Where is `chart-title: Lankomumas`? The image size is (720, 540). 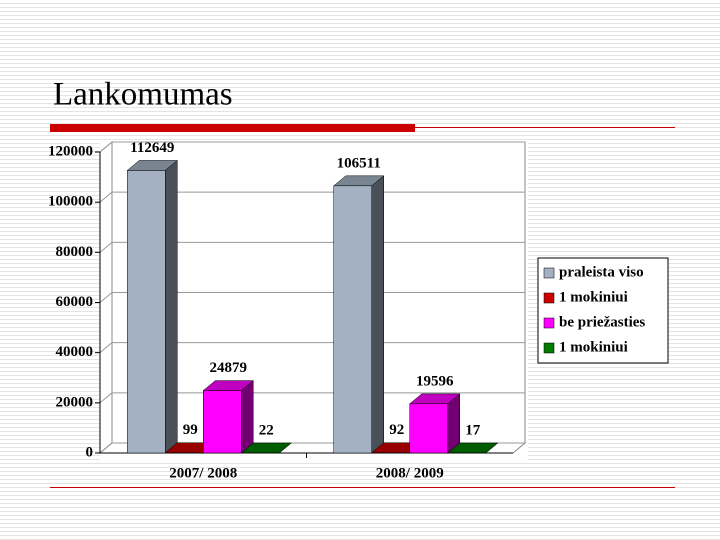
chart-title: Lankomumas is located at coordinates (143, 95).